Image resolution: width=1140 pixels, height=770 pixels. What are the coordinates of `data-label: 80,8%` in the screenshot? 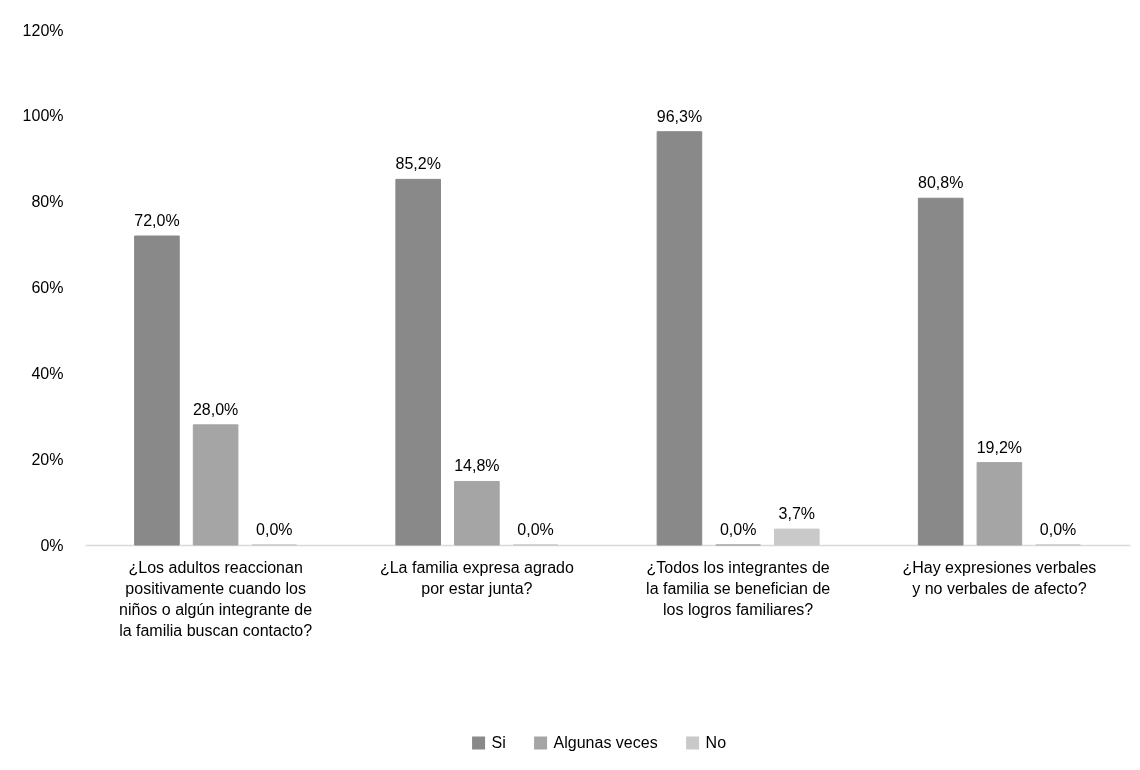 It's located at (941, 183).